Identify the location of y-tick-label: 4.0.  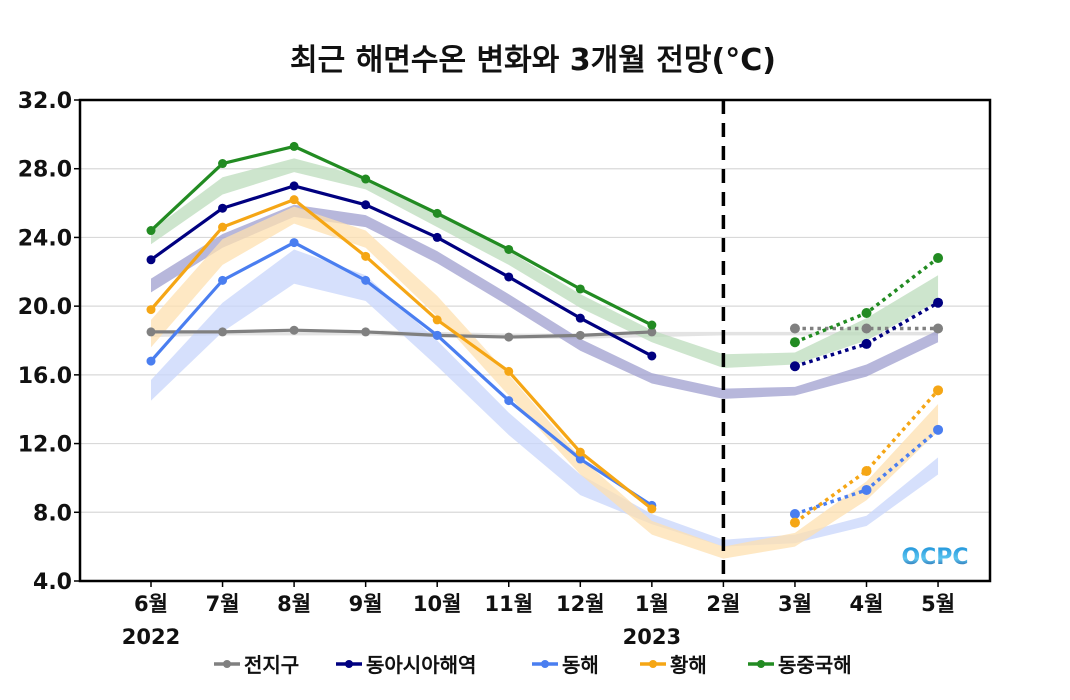
(52, 582).